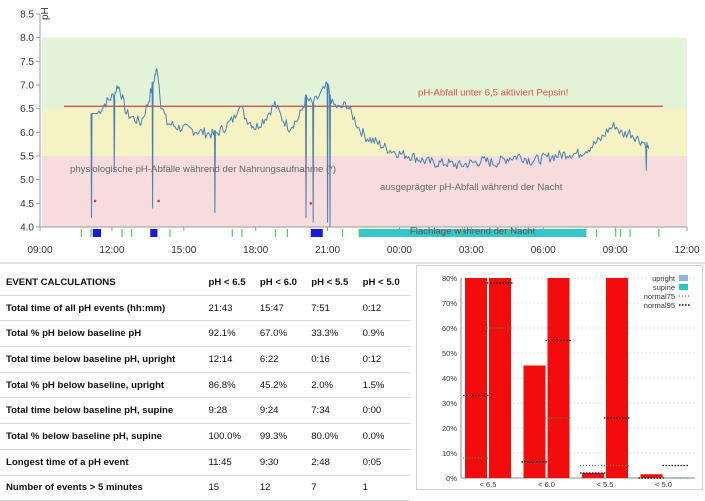 This screenshot has width=705, height=501. I want to click on table-header-cell: pH < 5.5, so click(330, 282).